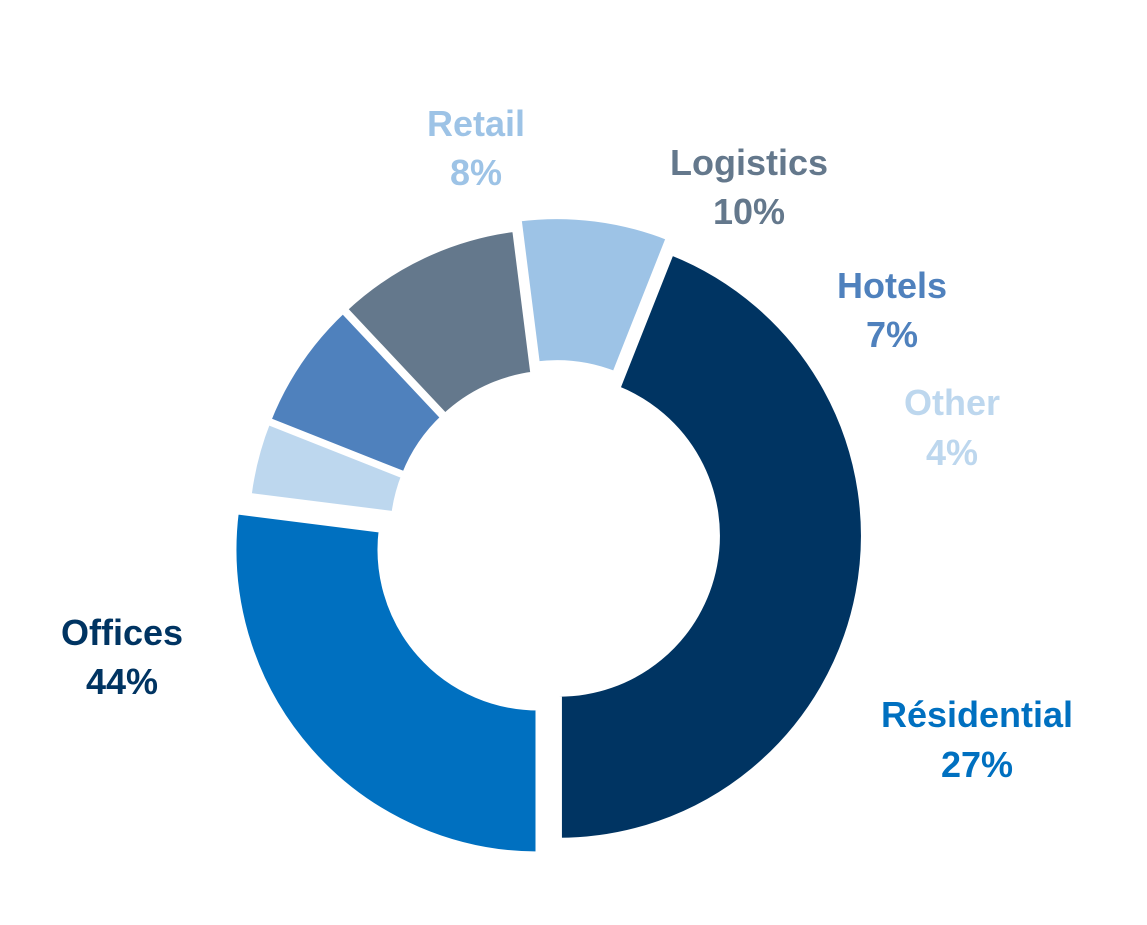 Image resolution: width=1147 pixels, height=925 pixels. I want to click on donut-segment-logistics, so click(439, 322).